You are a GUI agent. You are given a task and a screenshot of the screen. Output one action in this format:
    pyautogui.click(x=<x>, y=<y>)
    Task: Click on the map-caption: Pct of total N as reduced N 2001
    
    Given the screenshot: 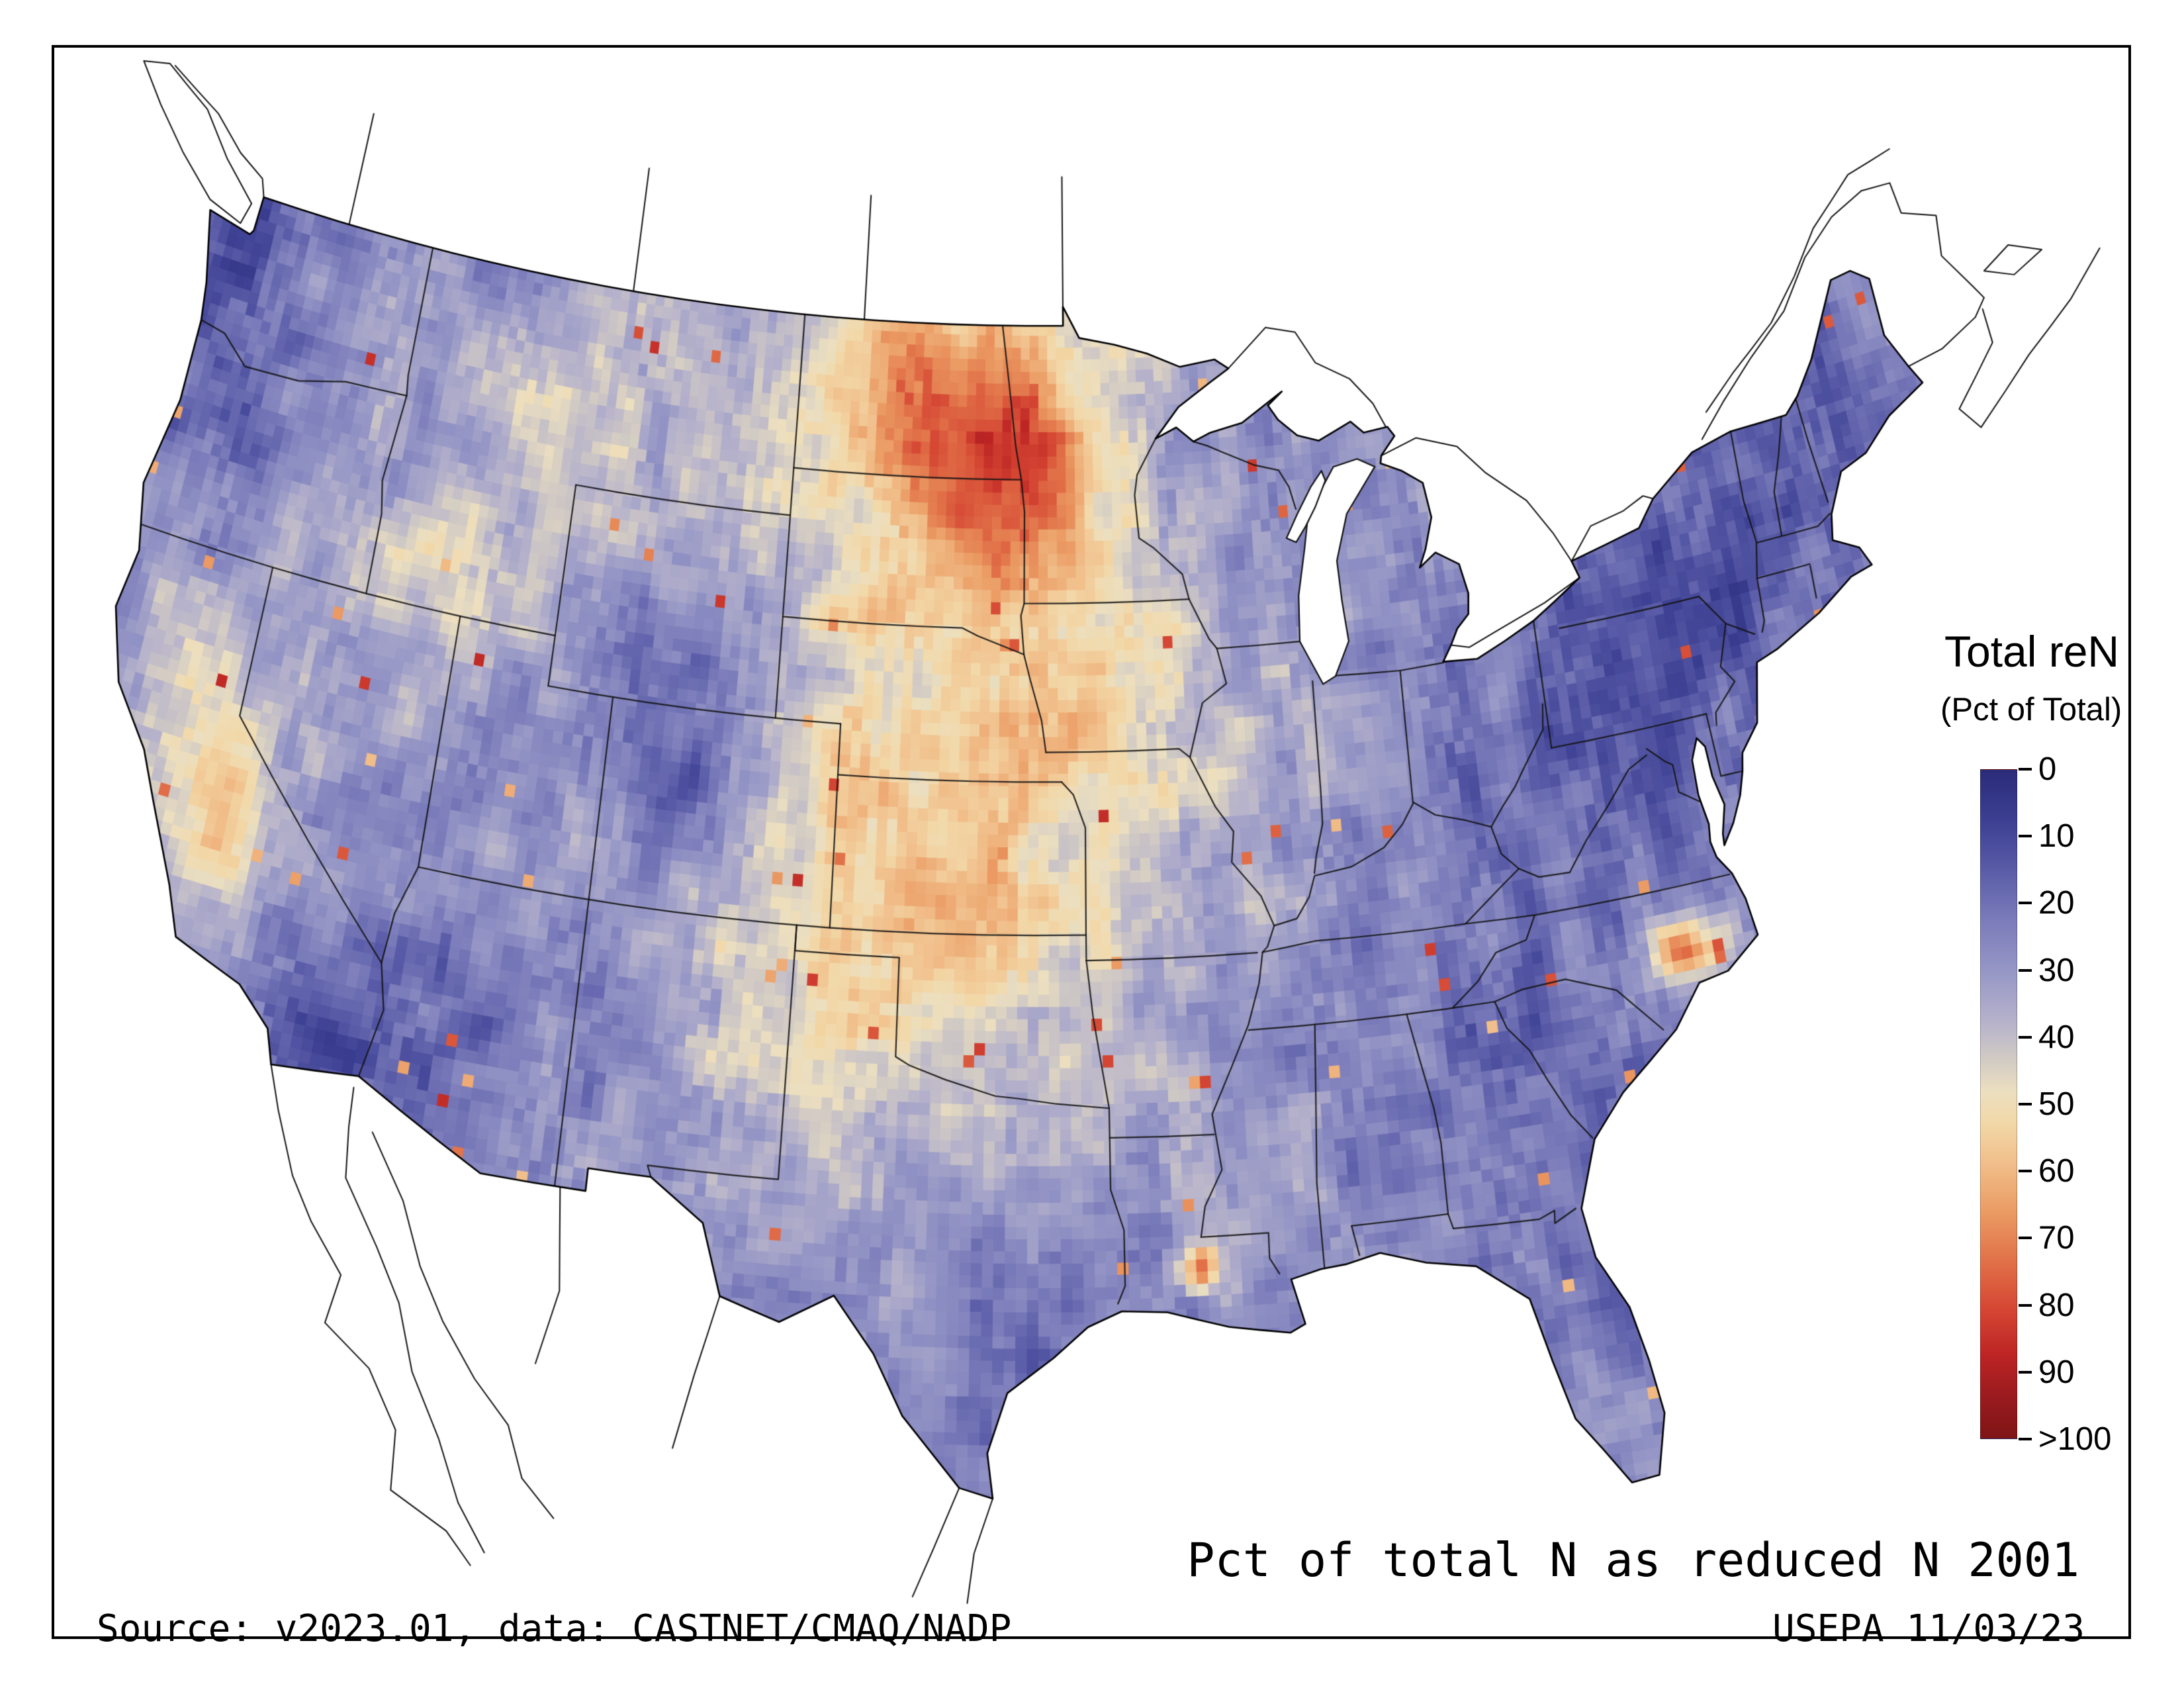 What is the action you would take?
    pyautogui.click(x=1633, y=1560)
    